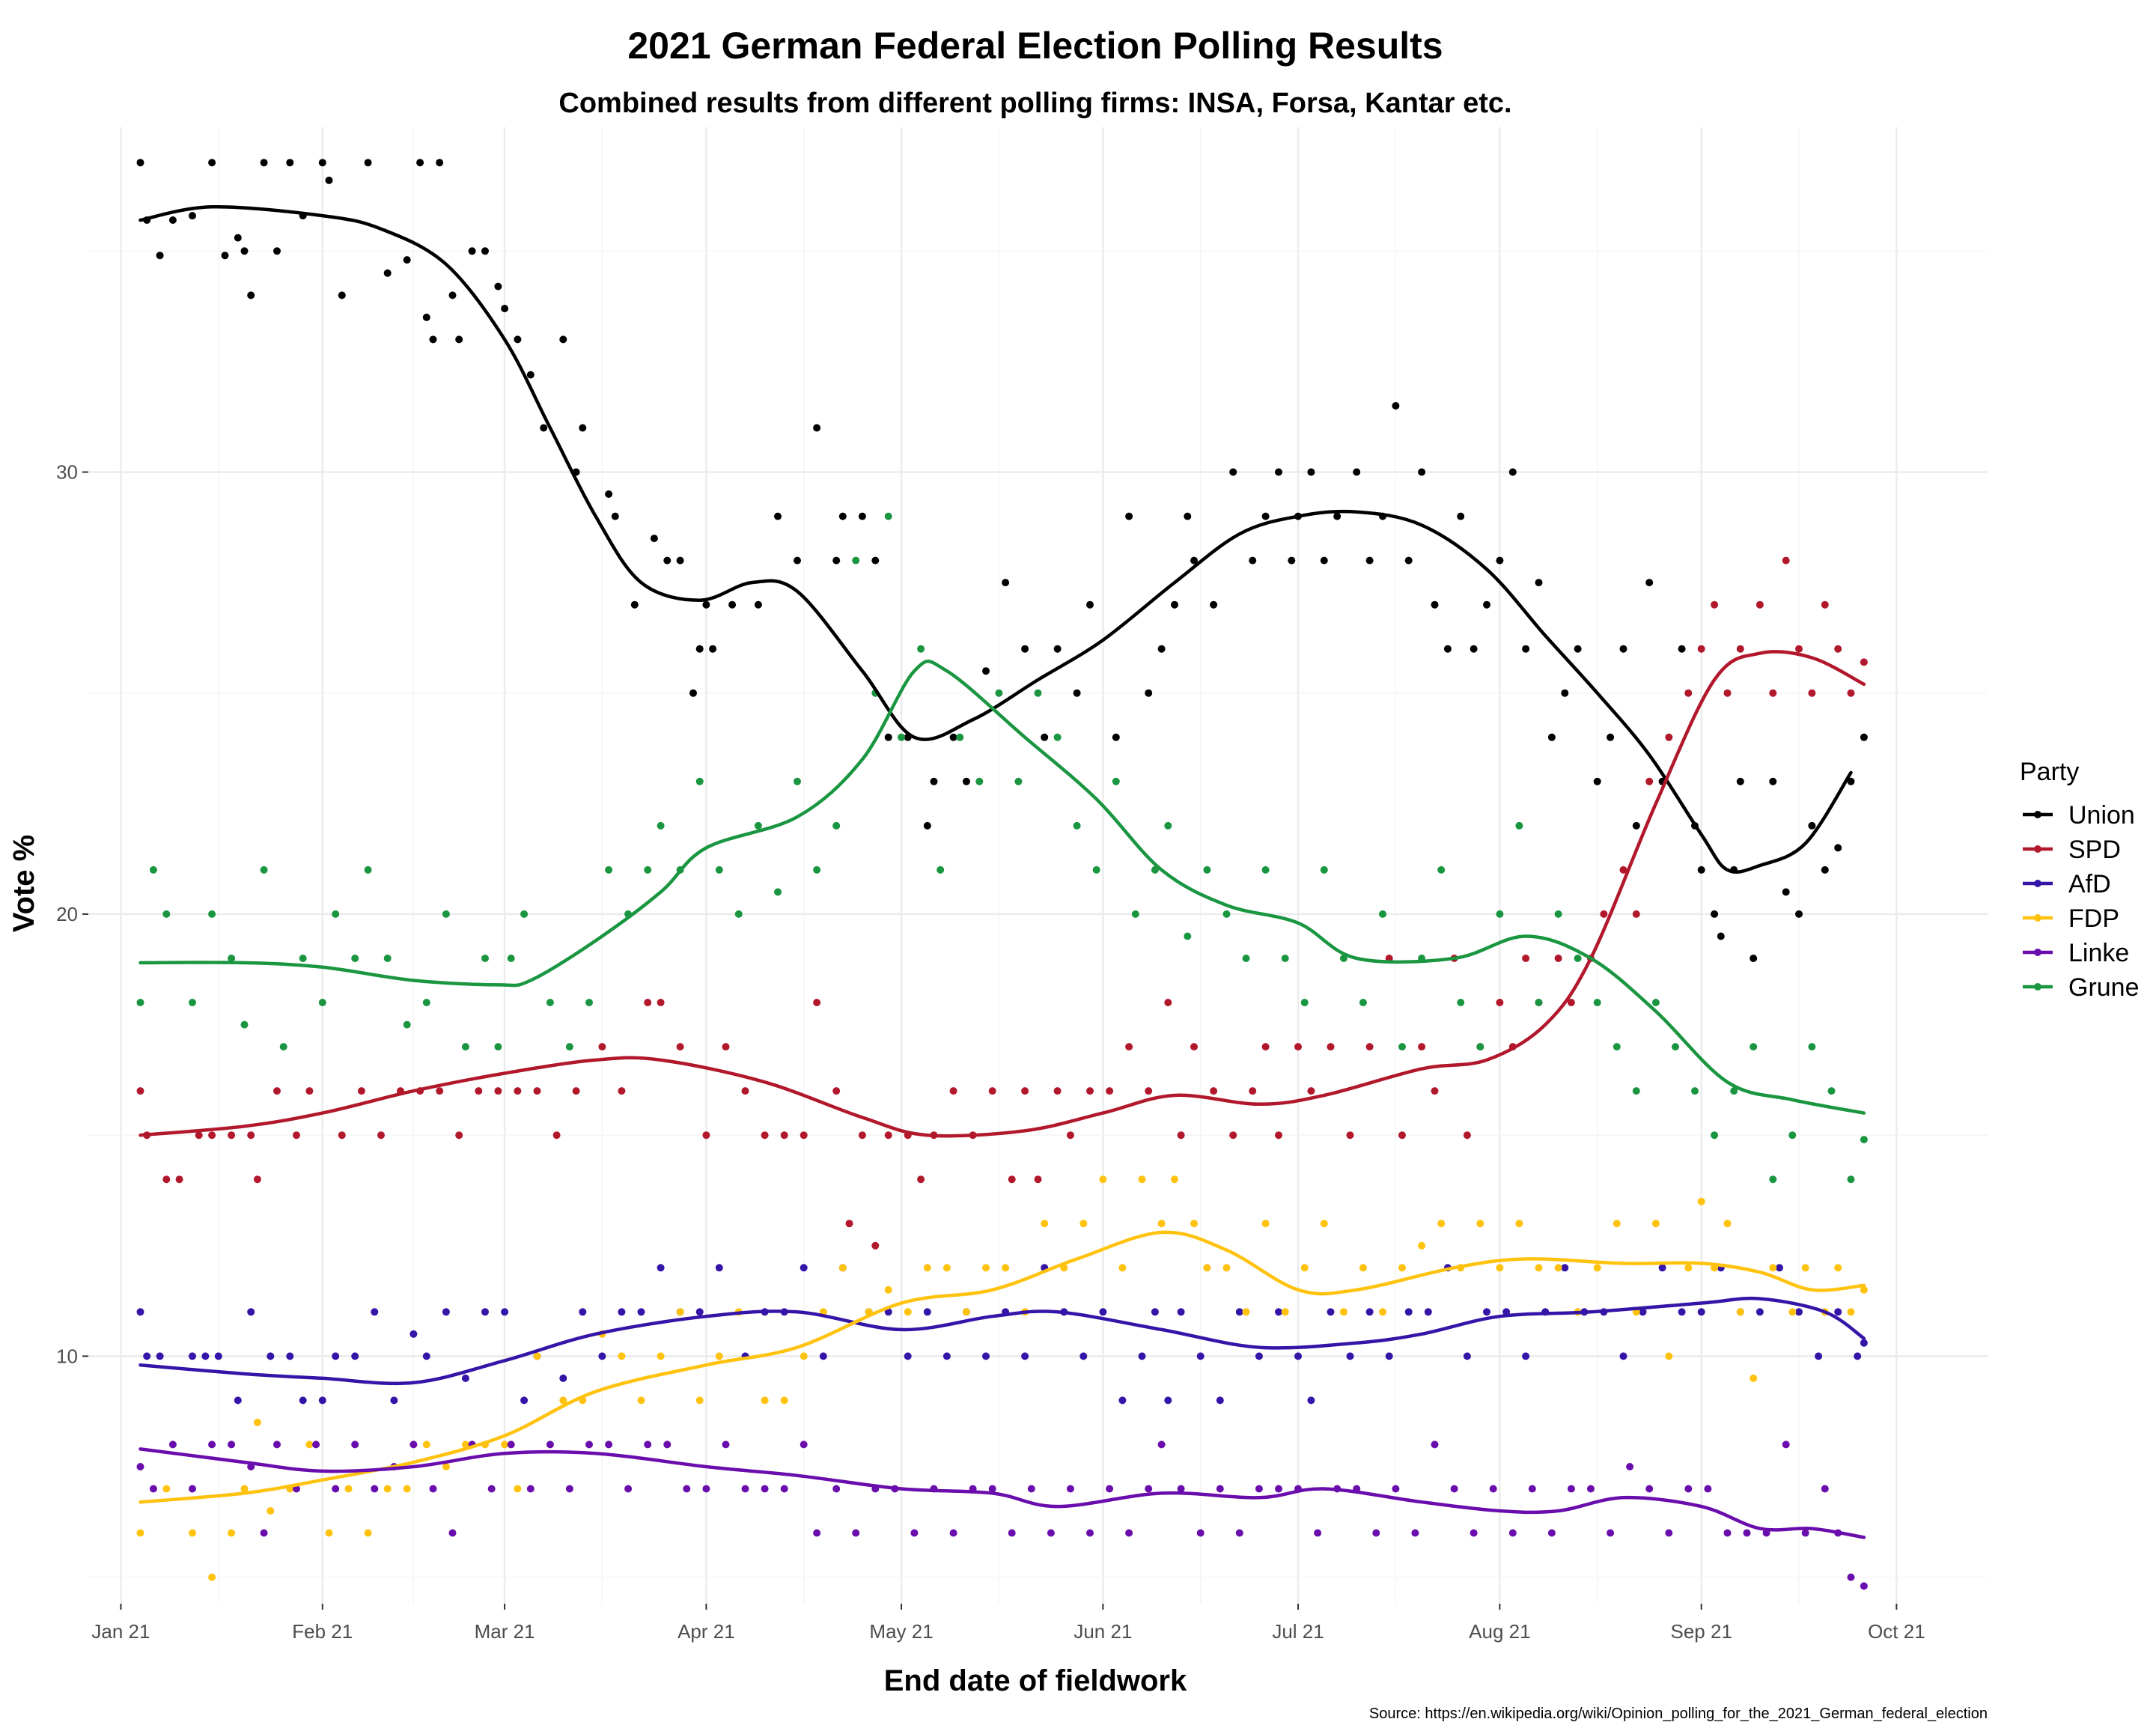 The image size is (2156, 1725). What do you see at coordinates (1002, 1515) in the screenshot?
I see `series-linke` at bounding box center [1002, 1515].